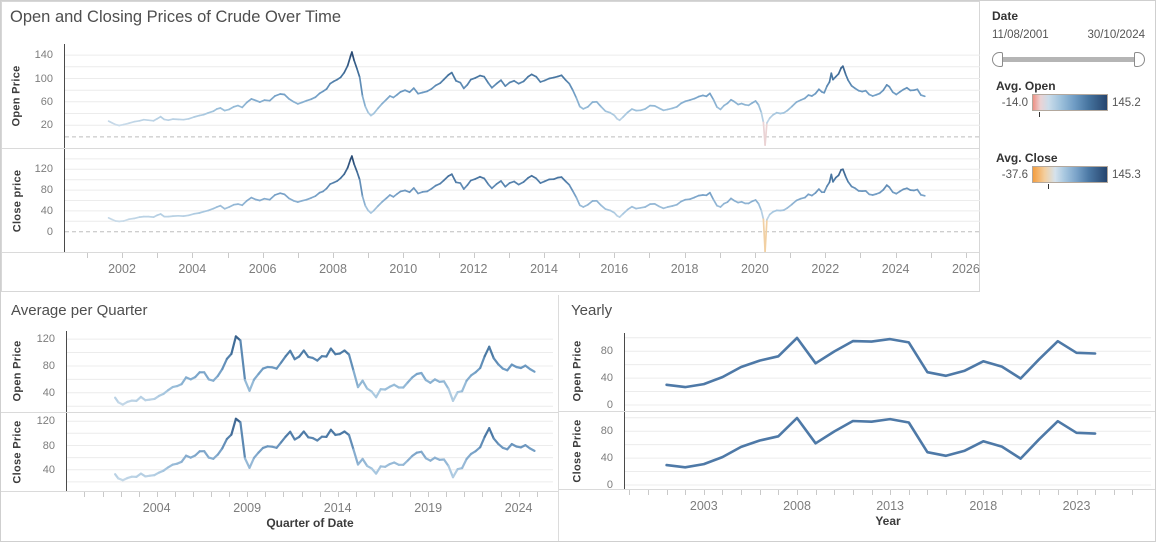 Image resolution: width=1156 pixels, height=542 pixels. What do you see at coordinates (310, 452) in the screenshot?
I see `quarterly-close-line-chart` at bounding box center [310, 452].